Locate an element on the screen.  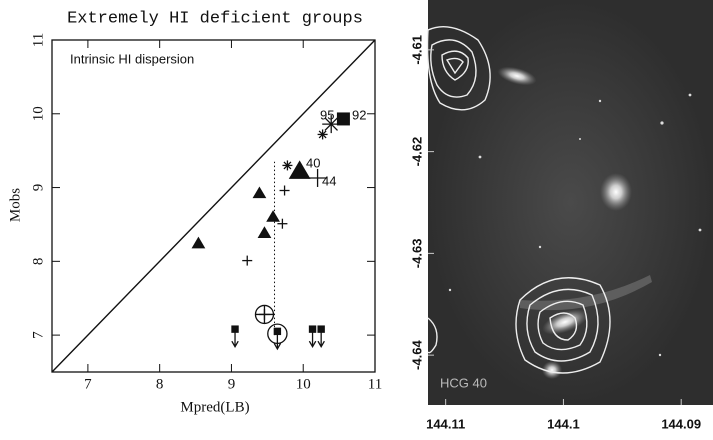
y-tick-label: 10 is located at coordinates (38, 113).